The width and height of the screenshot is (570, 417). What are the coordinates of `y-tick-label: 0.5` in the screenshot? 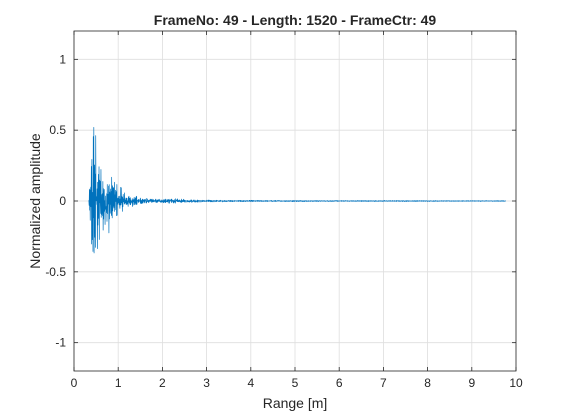 It's located at (57, 130).